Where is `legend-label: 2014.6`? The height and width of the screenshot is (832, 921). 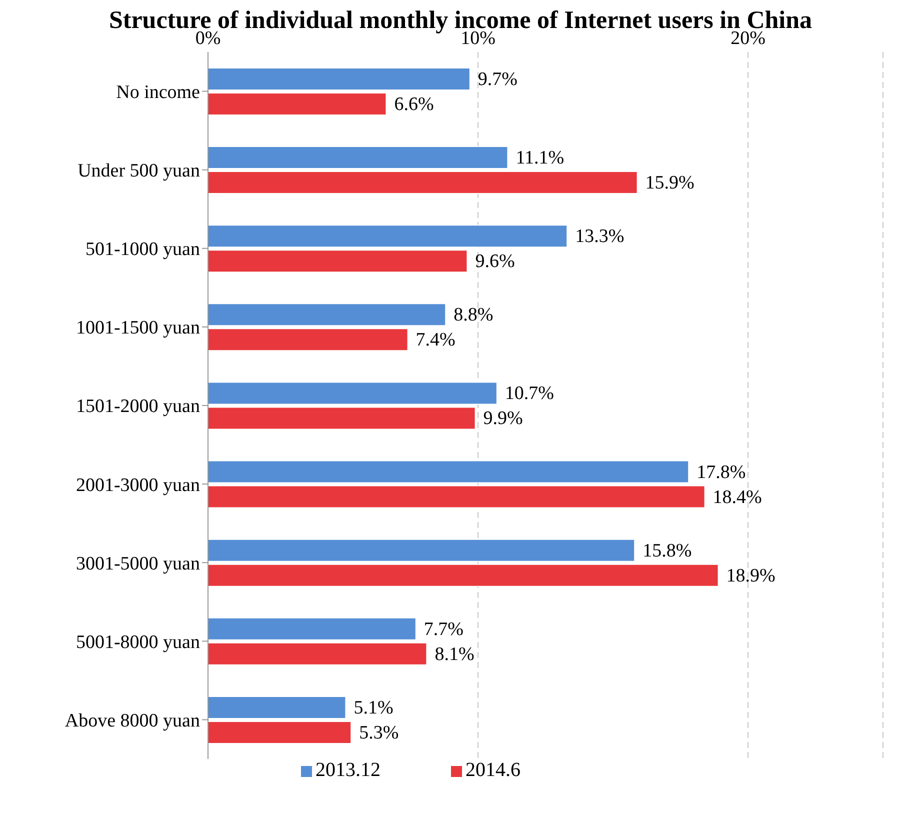
legend-label: 2014.6 is located at coordinates (493, 770).